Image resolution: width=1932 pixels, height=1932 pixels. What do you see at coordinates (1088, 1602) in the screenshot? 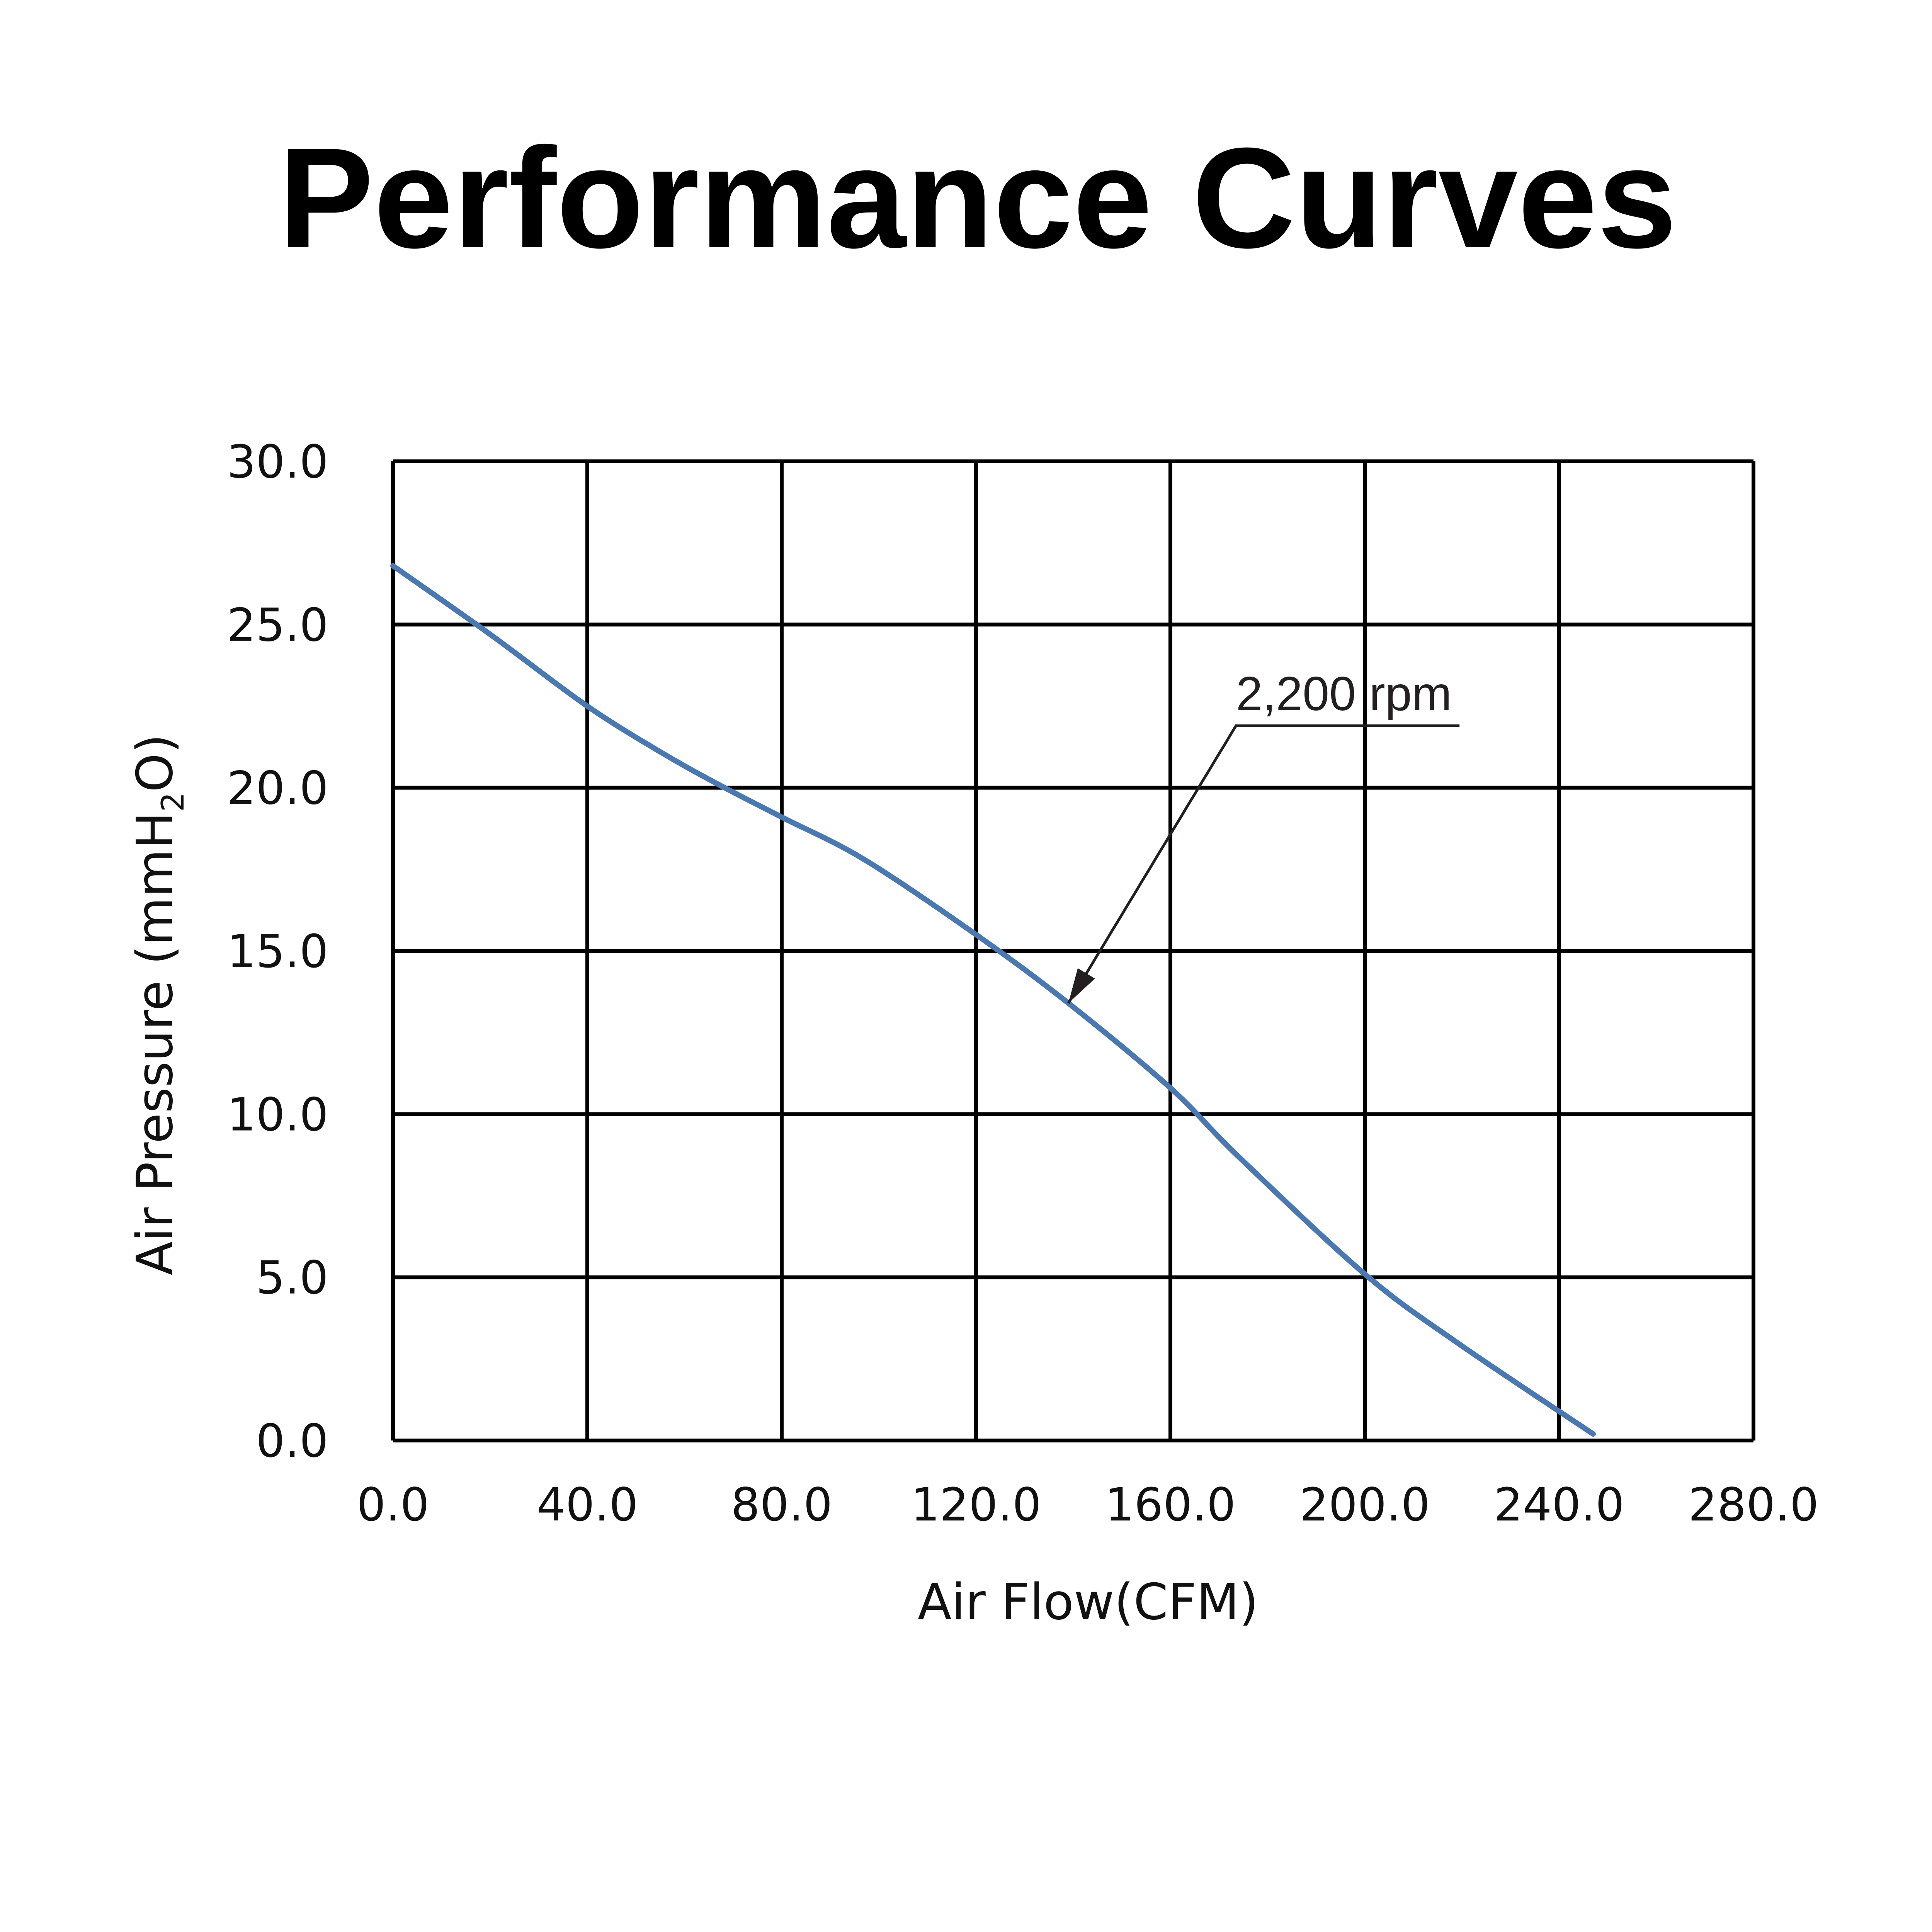
I see `x-axis-label: Air Flow(CFM)` at bounding box center [1088, 1602].